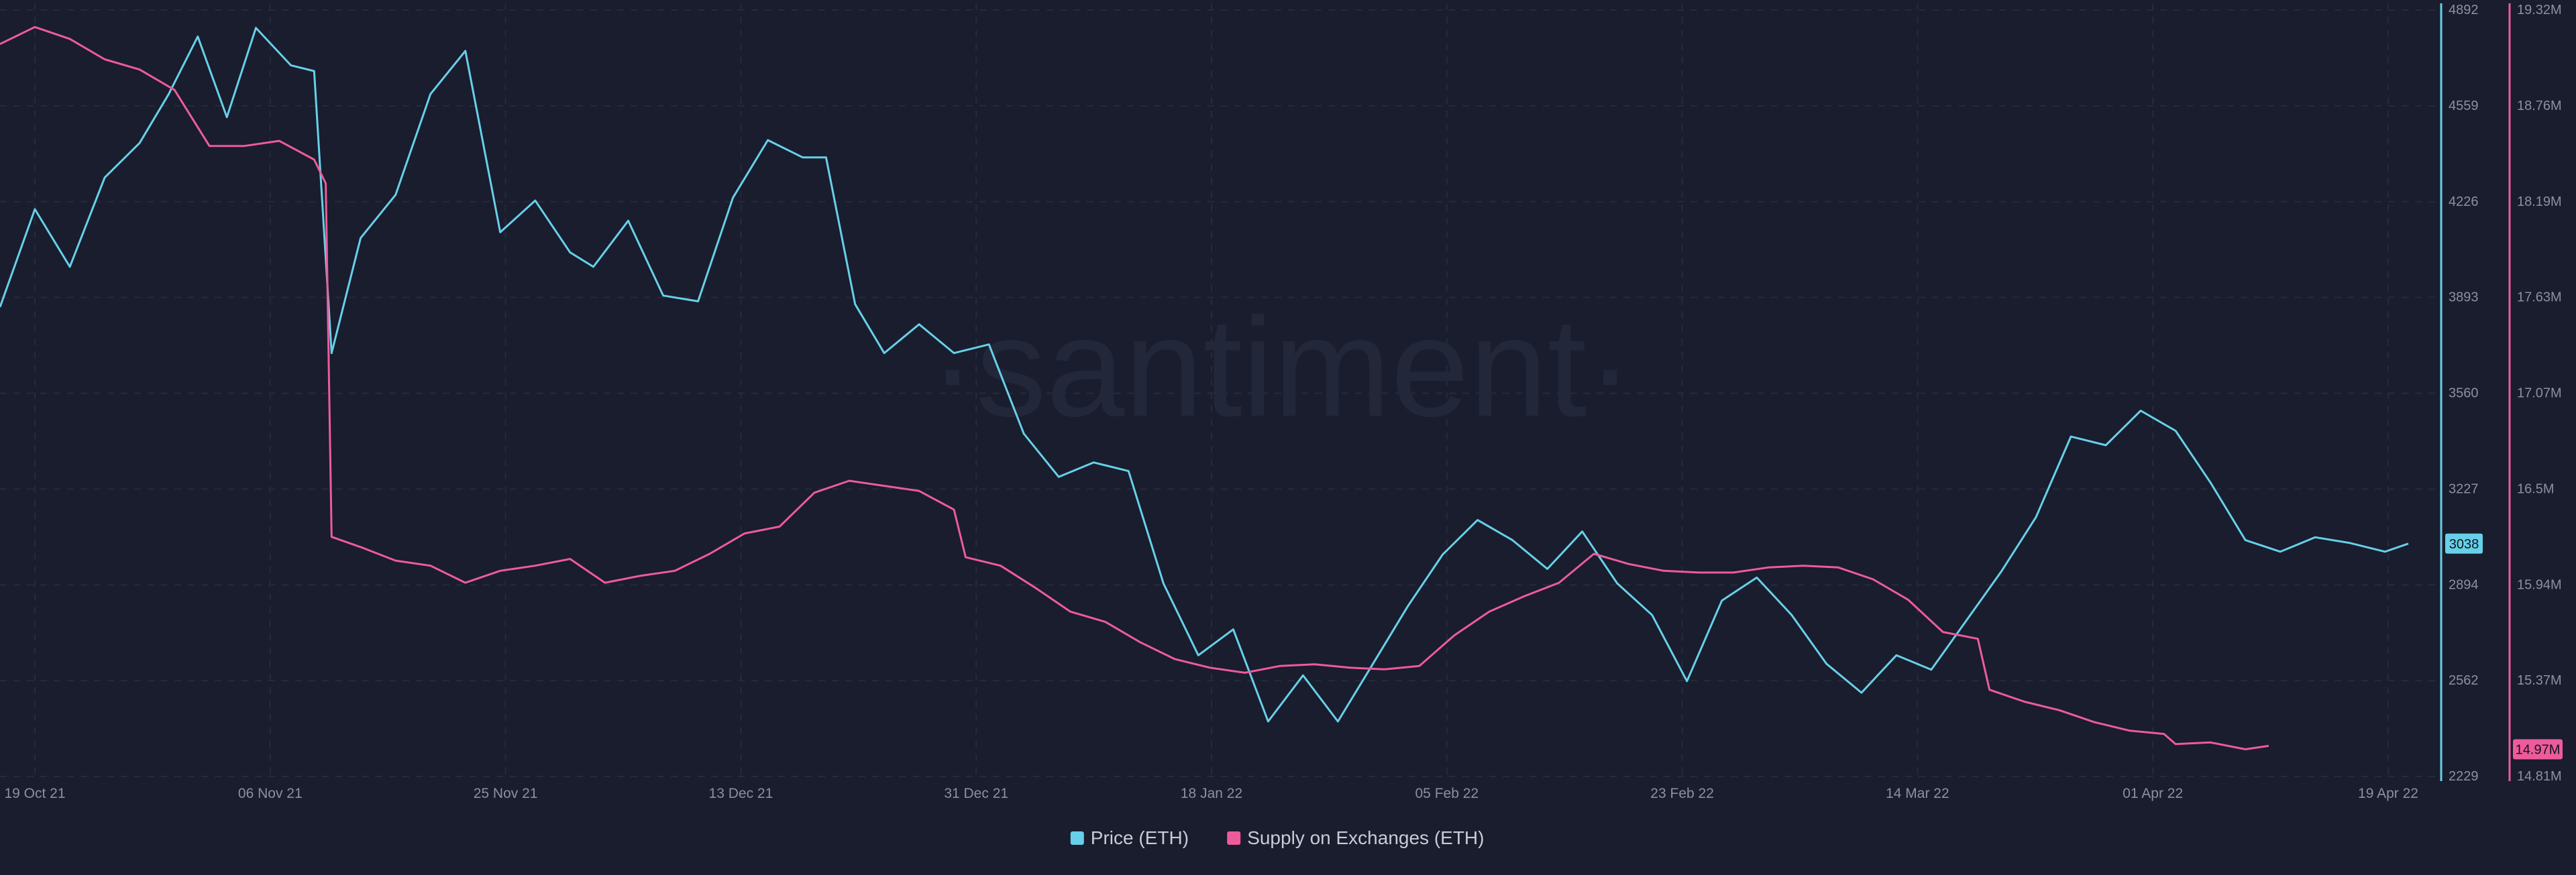  Describe the element at coordinates (1447, 793) in the screenshot. I see `x-axis-tick: 05 Feb 22` at that location.